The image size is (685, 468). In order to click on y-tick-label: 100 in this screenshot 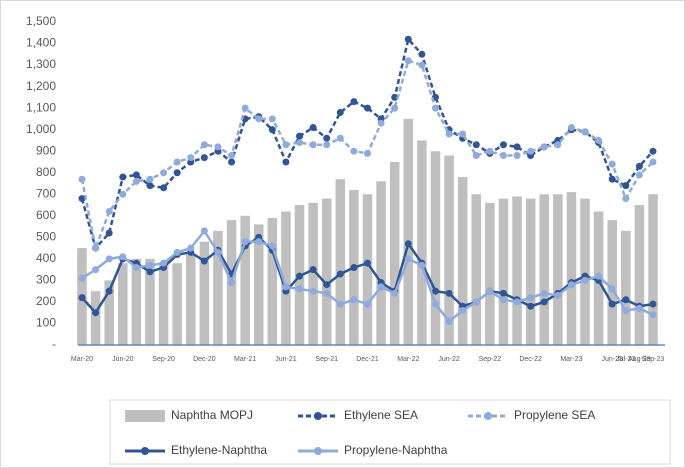, I will do `click(46, 323)`.